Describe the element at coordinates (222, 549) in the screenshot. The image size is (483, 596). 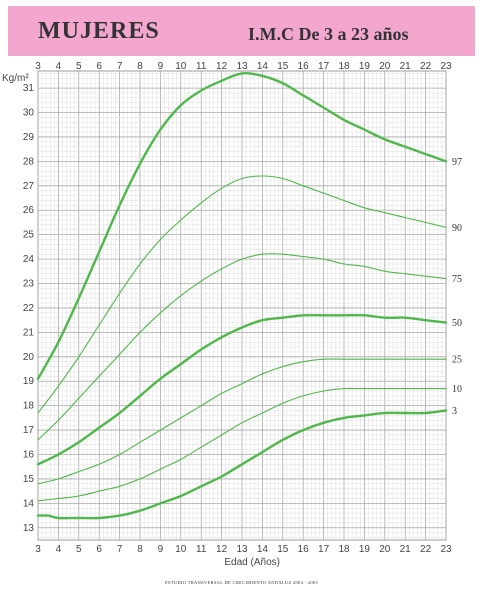
I see `x-tick-label-bottom: 12` at that location.